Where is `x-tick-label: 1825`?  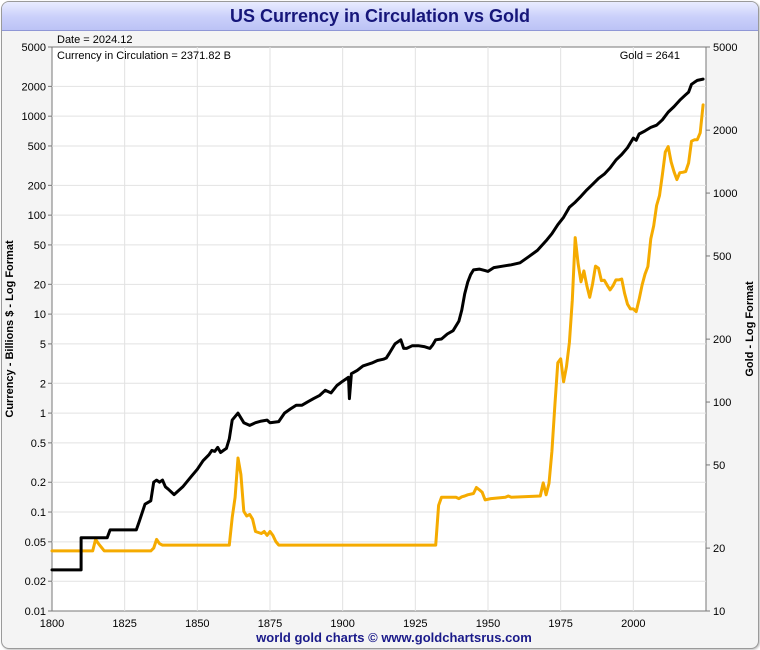
x-tick-label: 1825 is located at coordinates (124, 624).